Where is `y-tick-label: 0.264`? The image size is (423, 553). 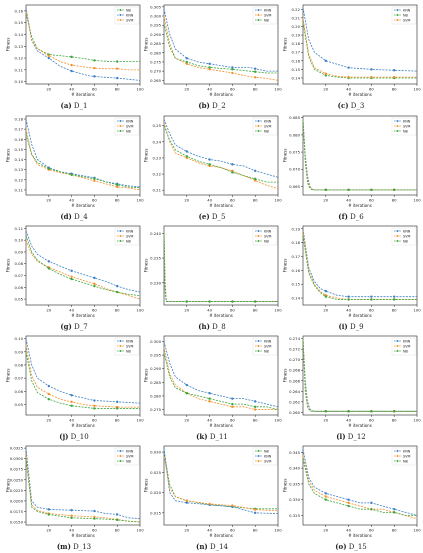
y-tick-label: 0.264 is located at coordinates (294, 391).